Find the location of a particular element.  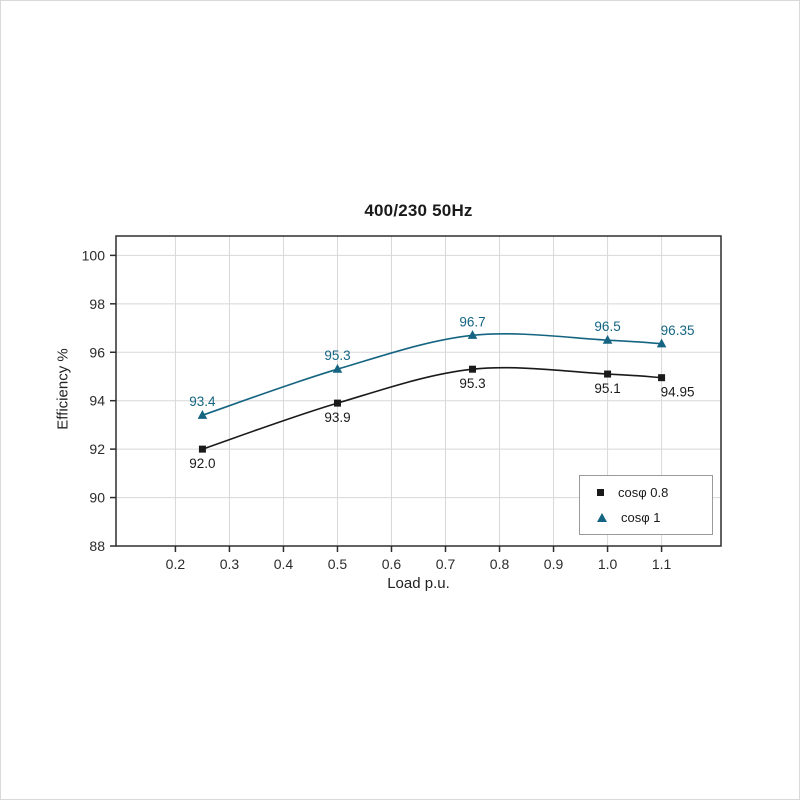

svg-text: 93.9 is located at coordinates (337, 417).